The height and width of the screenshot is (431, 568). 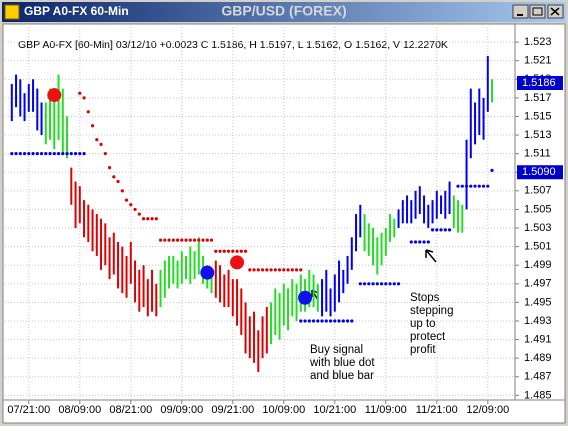 I want to click on x-tick-label: 11/21:00, so click(x=437, y=410).